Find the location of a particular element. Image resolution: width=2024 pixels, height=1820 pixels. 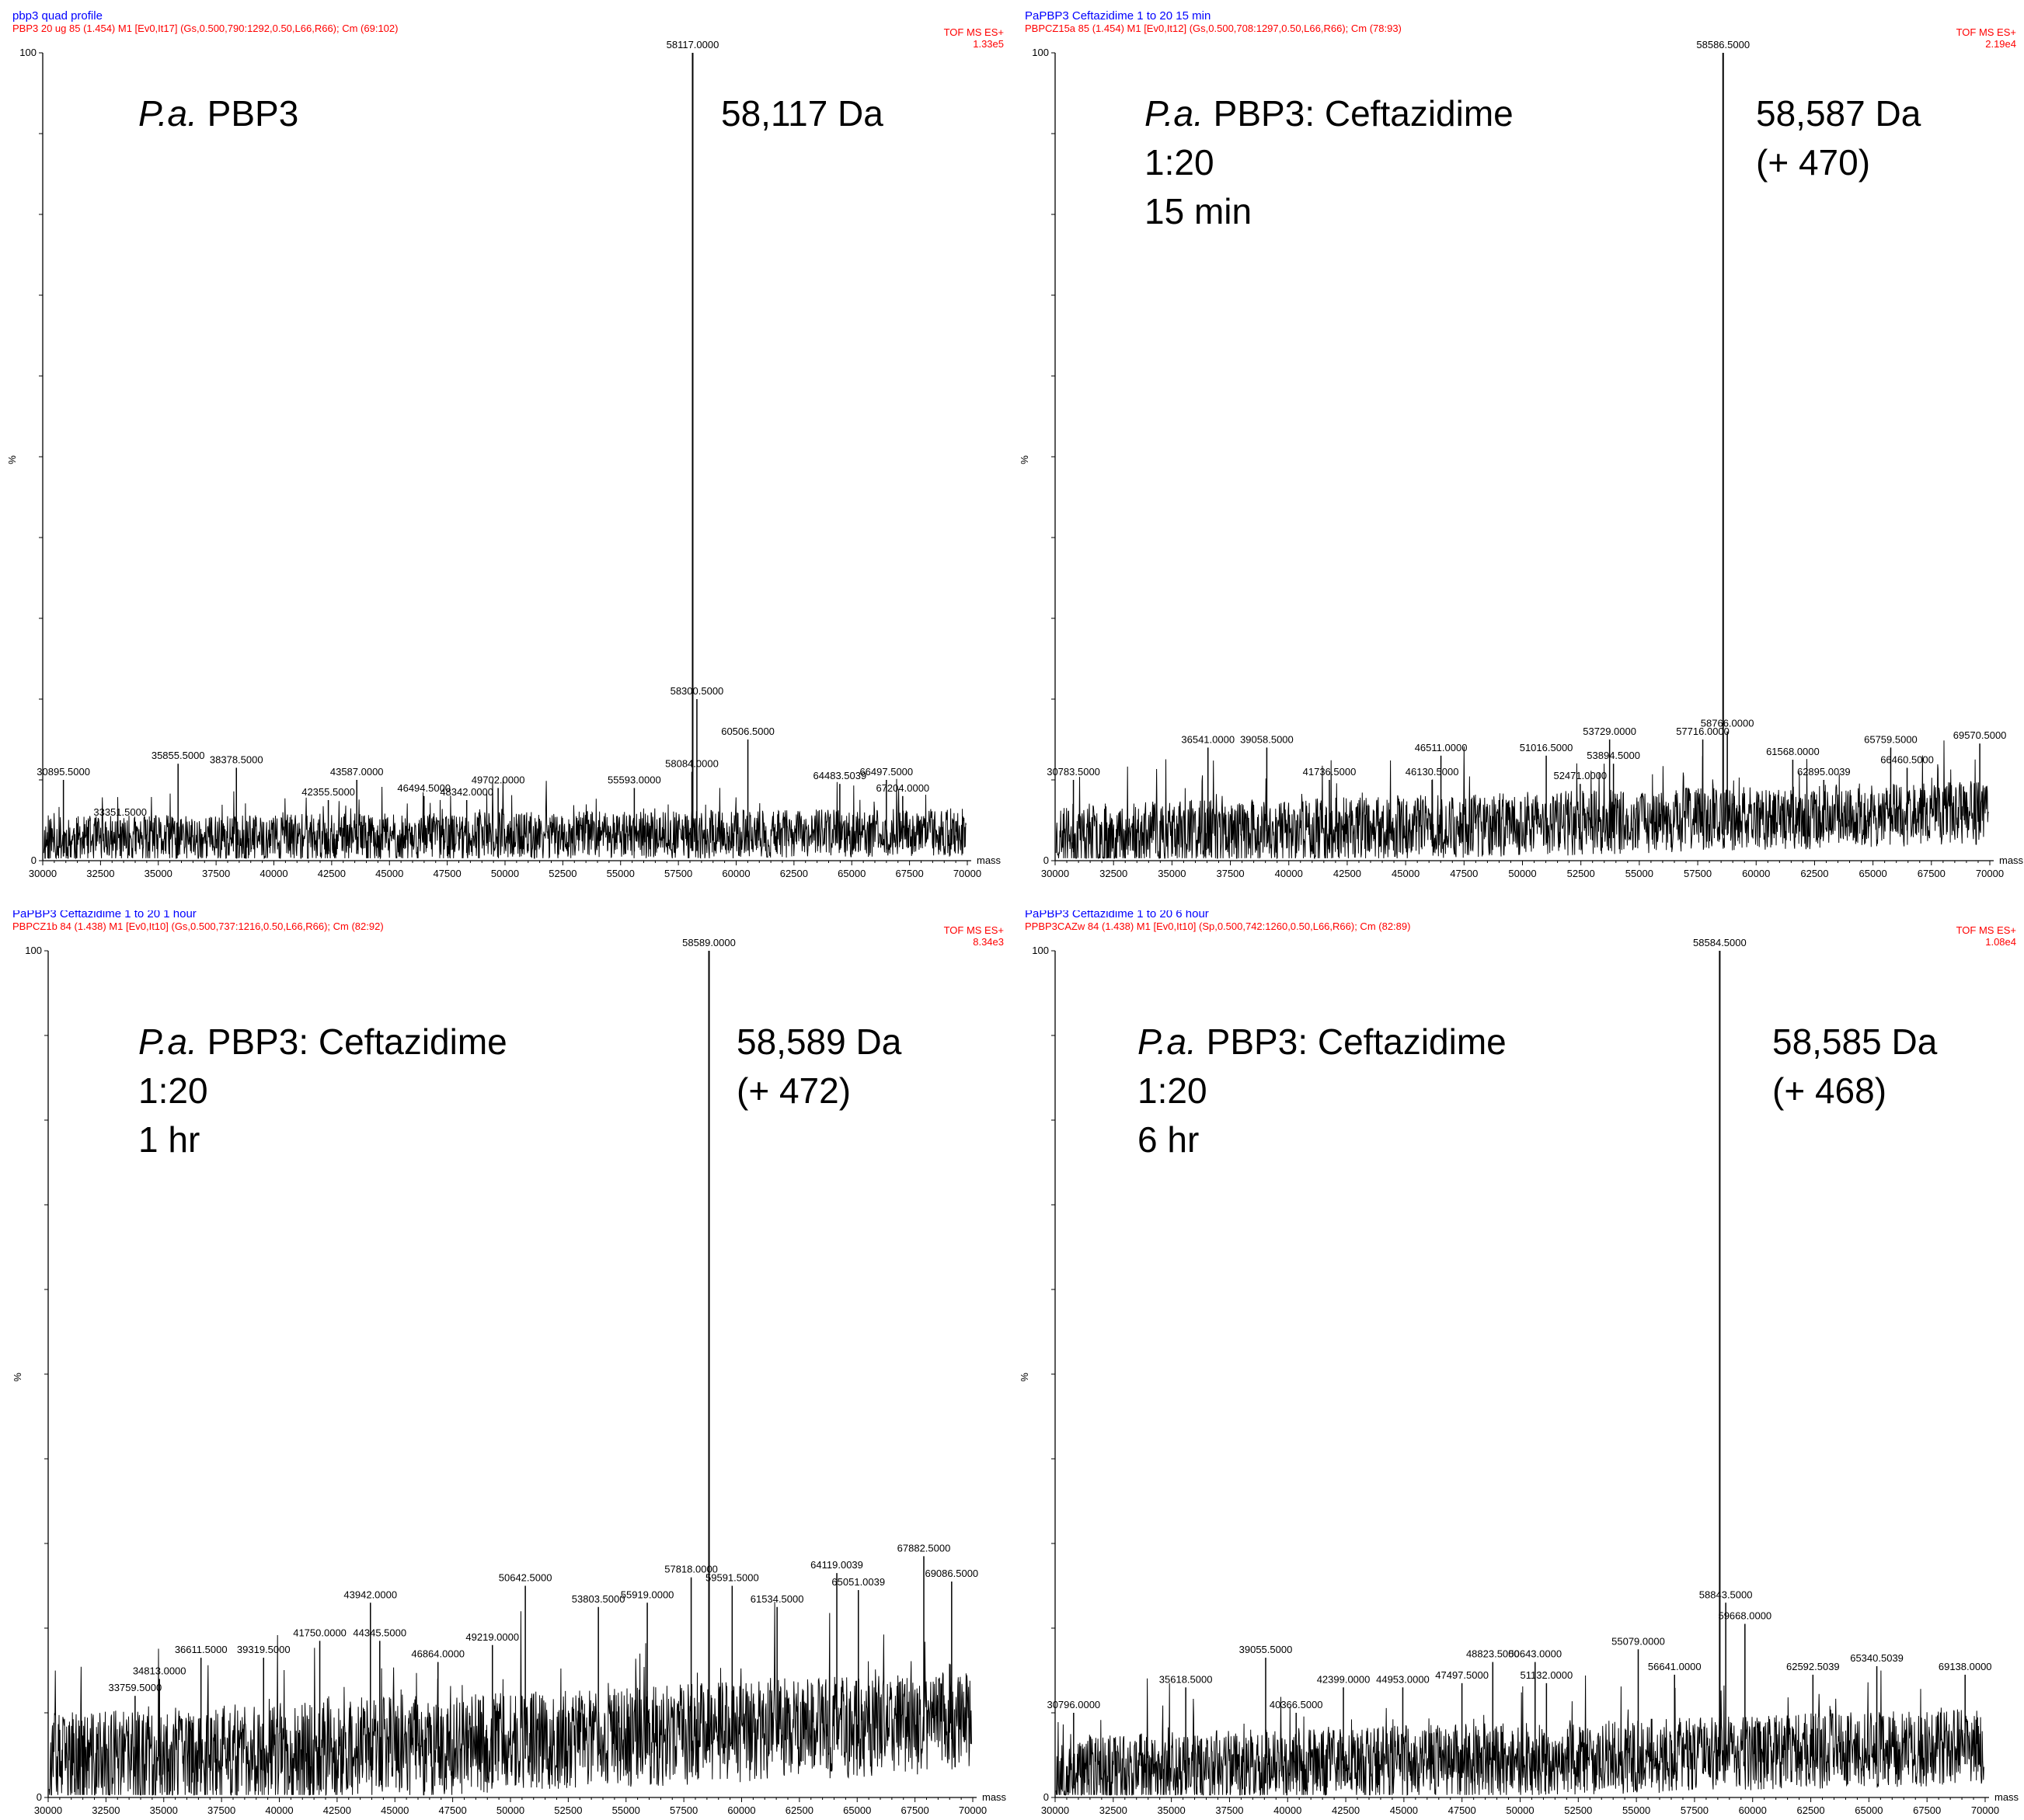

peak-mass-label: 53803.5000 is located at coordinates (598, 1599).